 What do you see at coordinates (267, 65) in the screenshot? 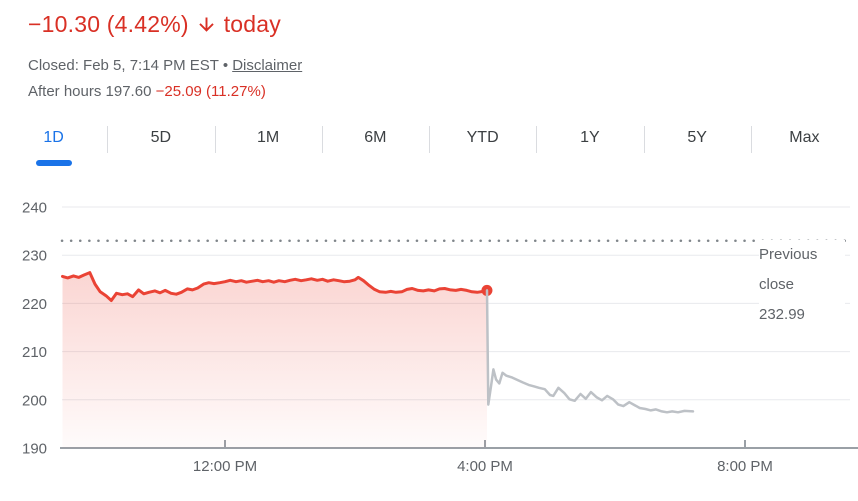
I see `disclaimer-link: Disclaimer` at bounding box center [267, 65].